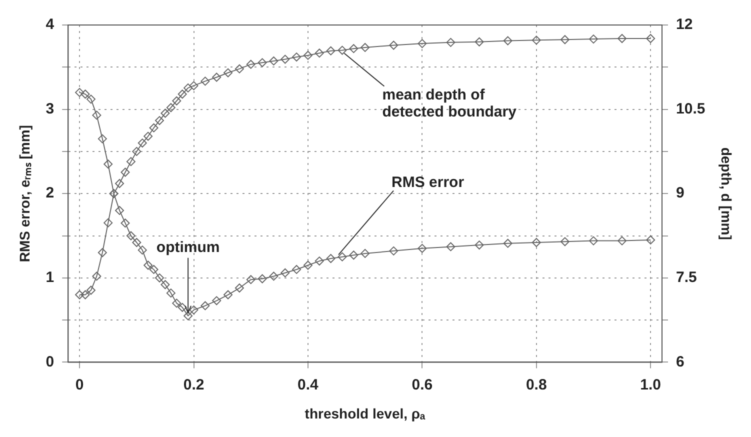 This screenshot has width=751, height=437. I want to click on y-axis-title: RMS error, eᵣₘₛ [mm], so click(24, 193).